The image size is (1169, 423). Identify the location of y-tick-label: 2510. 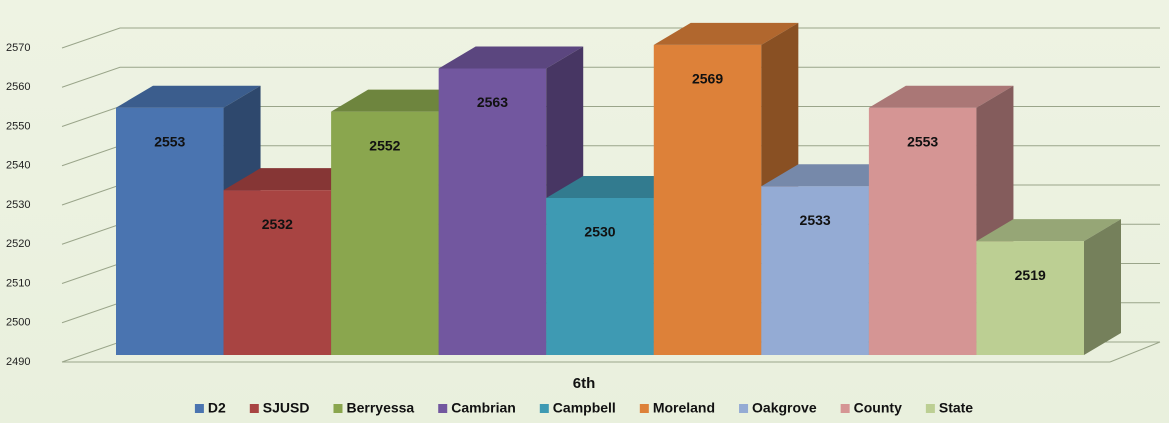
(18, 283).